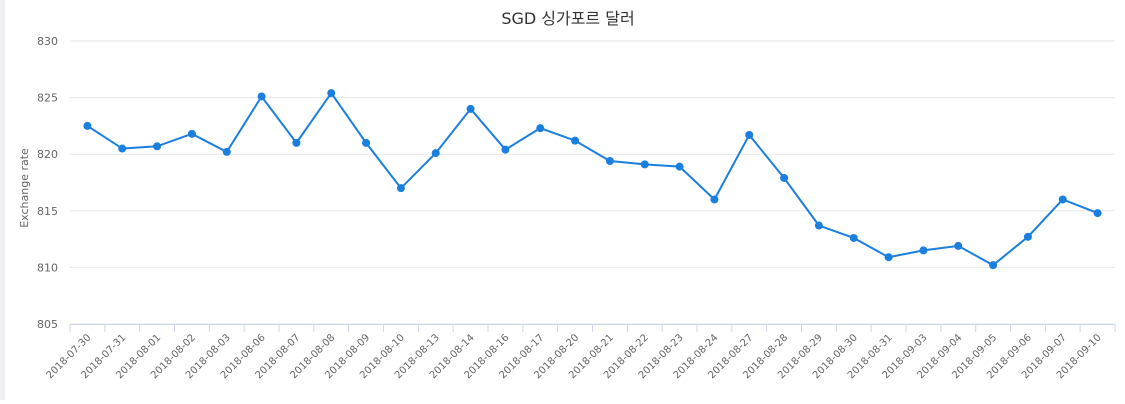 The width and height of the screenshot is (1125, 404). What do you see at coordinates (47, 267) in the screenshot?
I see `y-tick-label: 810` at bounding box center [47, 267].